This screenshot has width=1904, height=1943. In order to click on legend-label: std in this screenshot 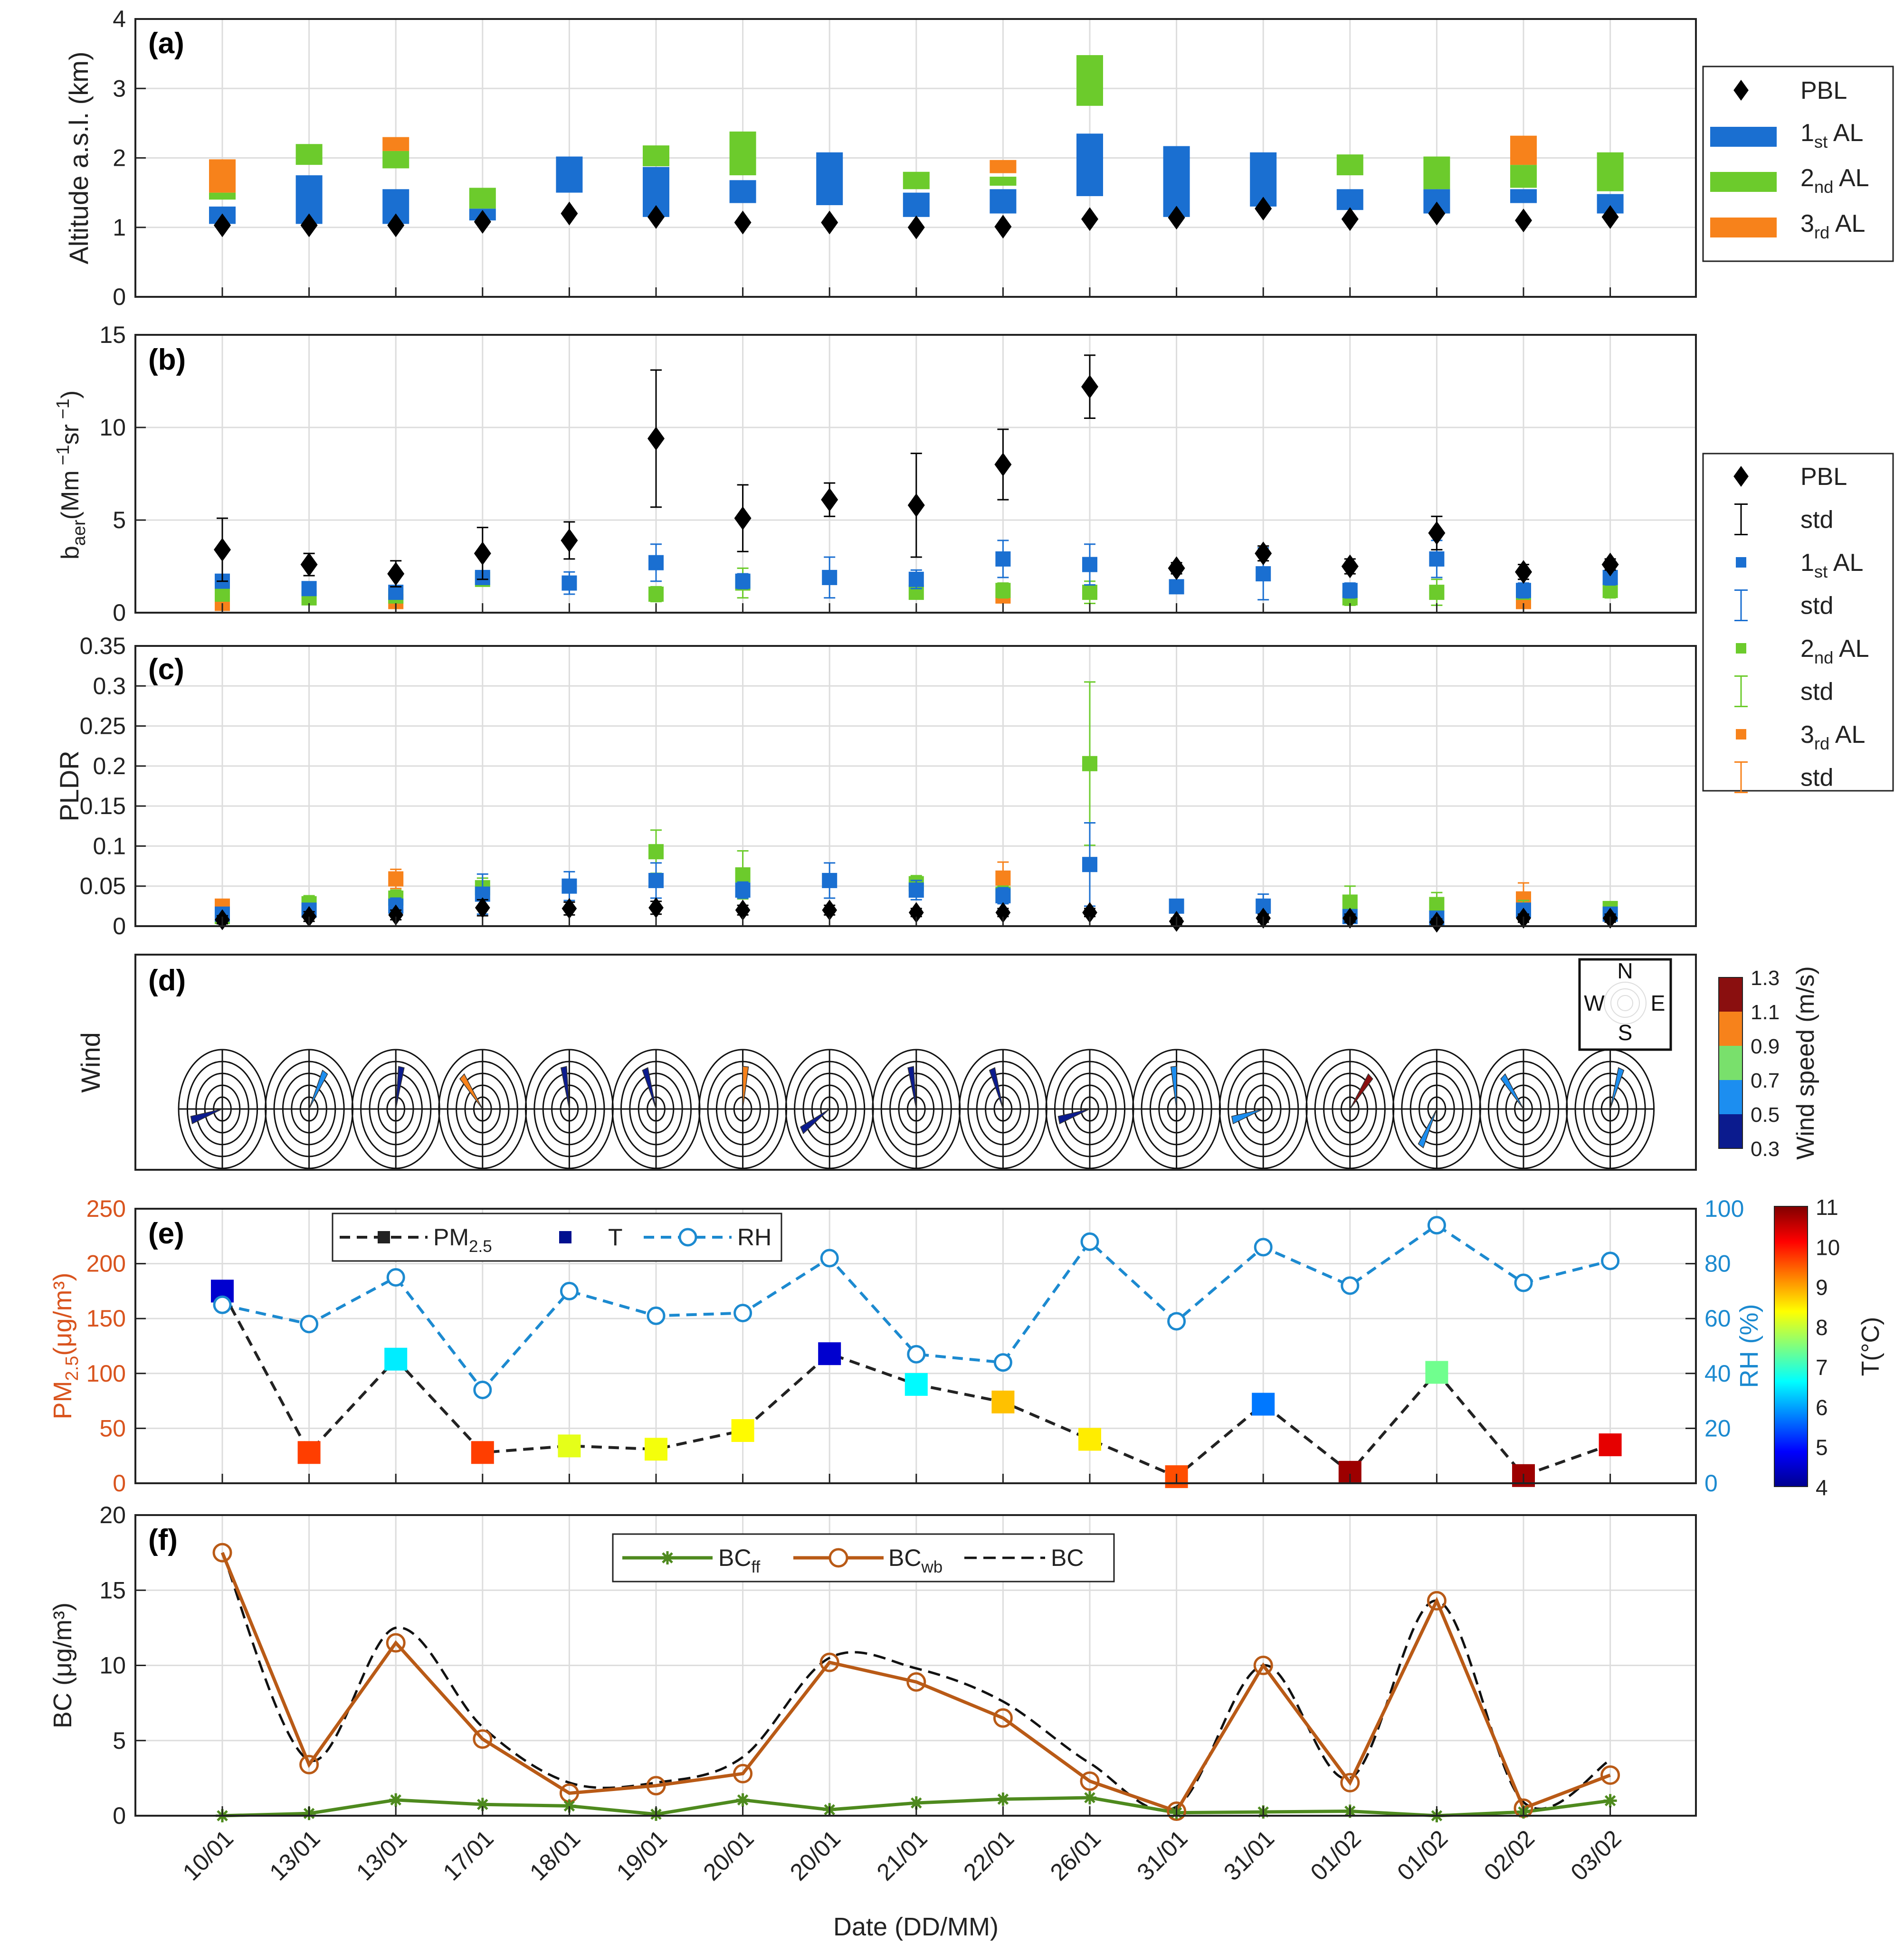, I will do `click(1816, 692)`.